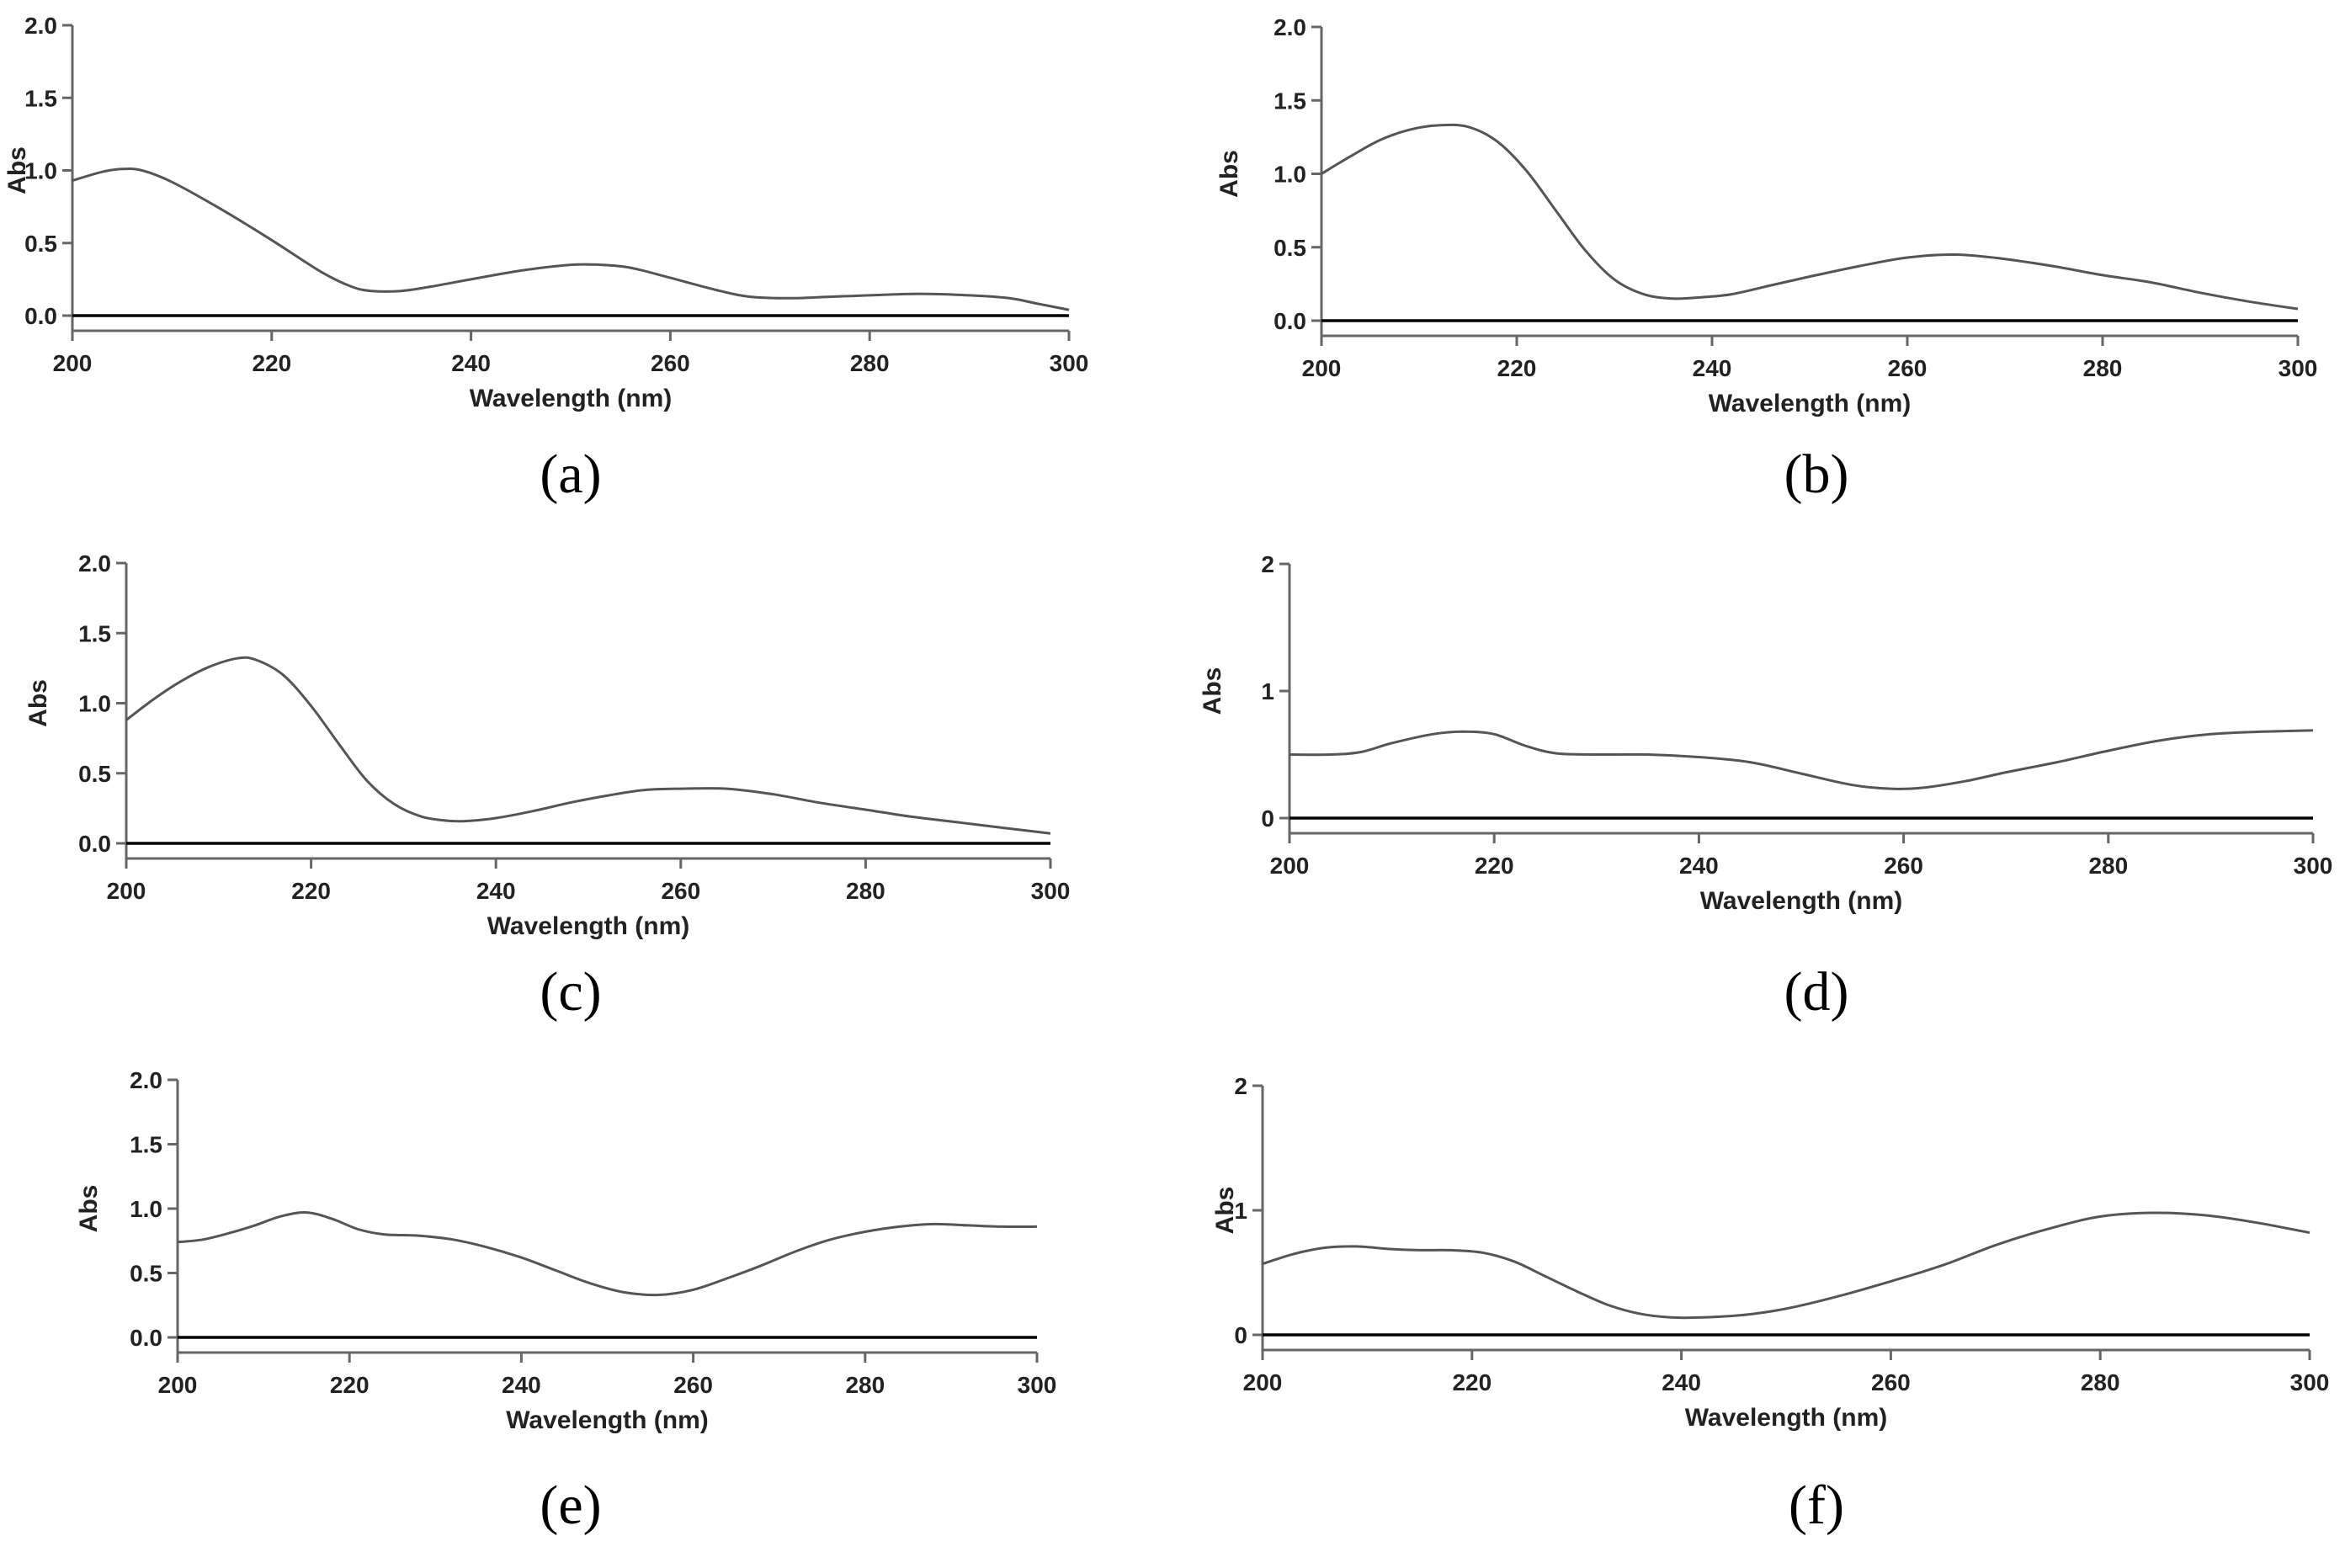 The image size is (2345, 1568). I want to click on series-line-b, so click(1810, 217).